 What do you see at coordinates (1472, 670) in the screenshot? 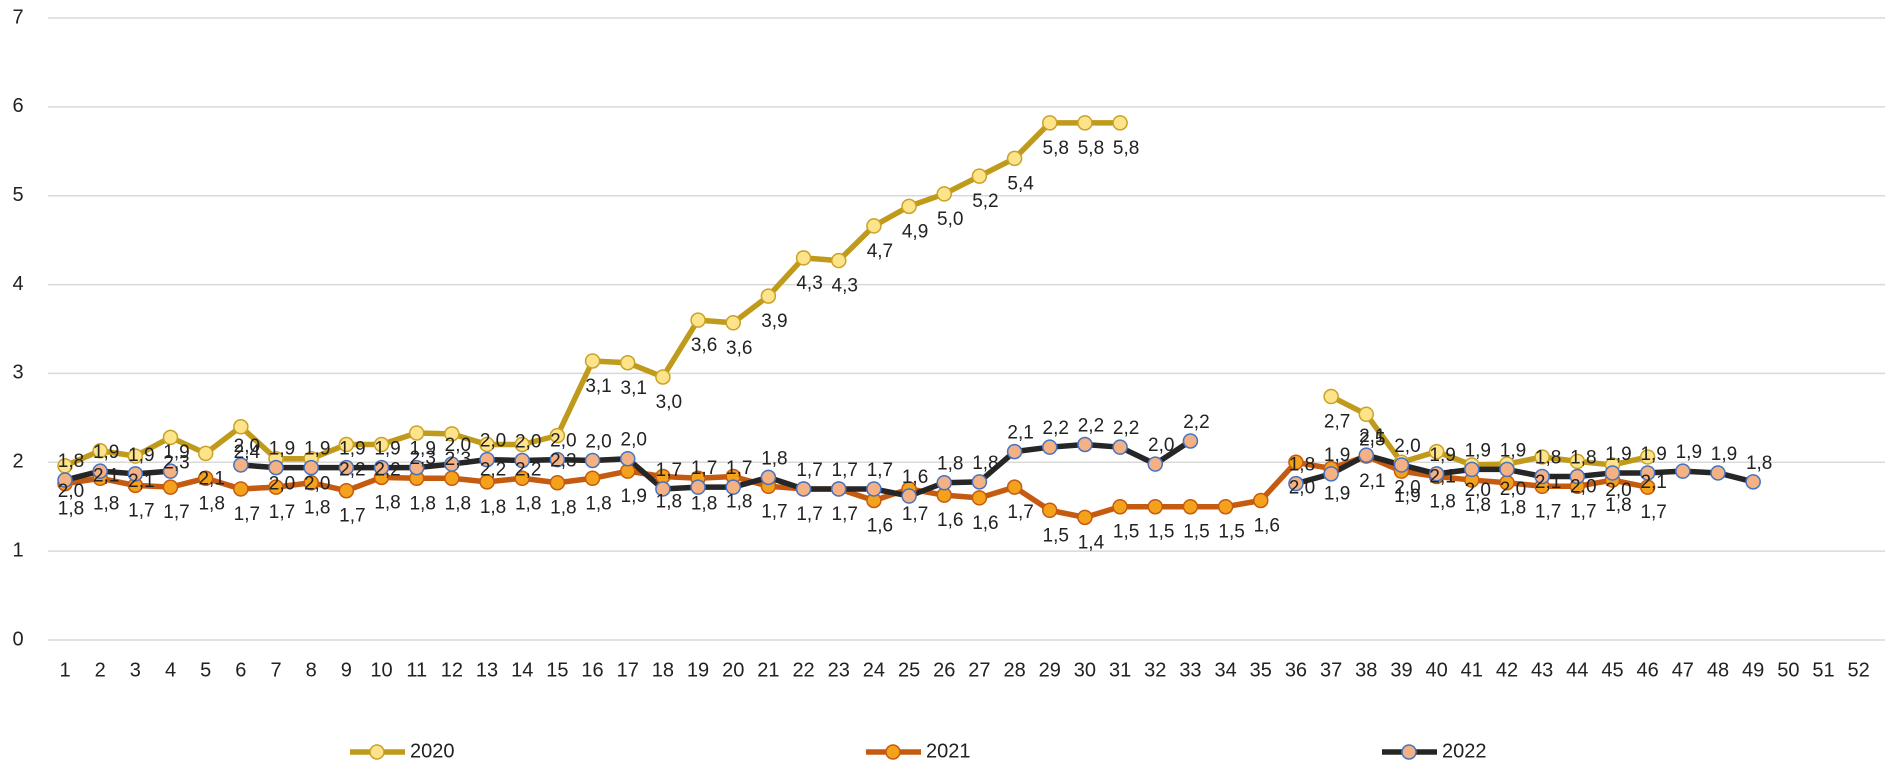
I see `x-tick-label: 41` at bounding box center [1472, 670].